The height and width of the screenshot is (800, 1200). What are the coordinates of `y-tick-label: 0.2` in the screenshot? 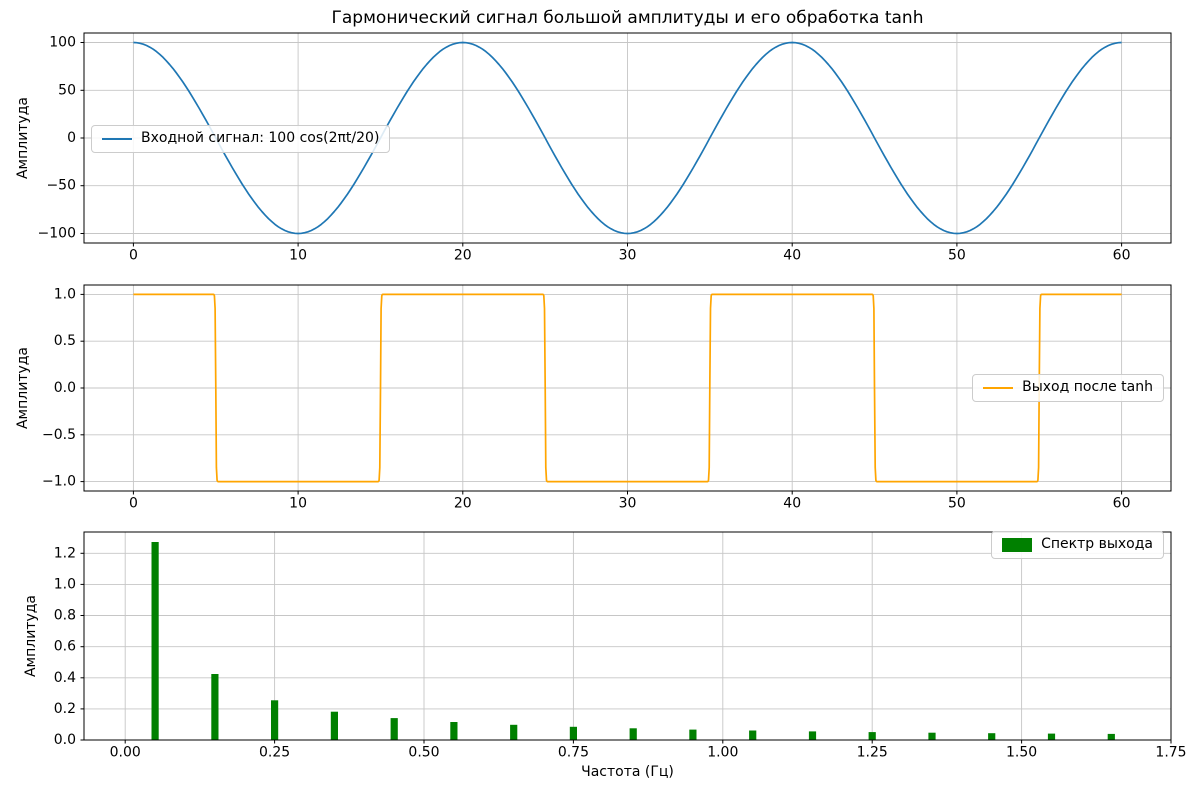 It's located at (65, 709).